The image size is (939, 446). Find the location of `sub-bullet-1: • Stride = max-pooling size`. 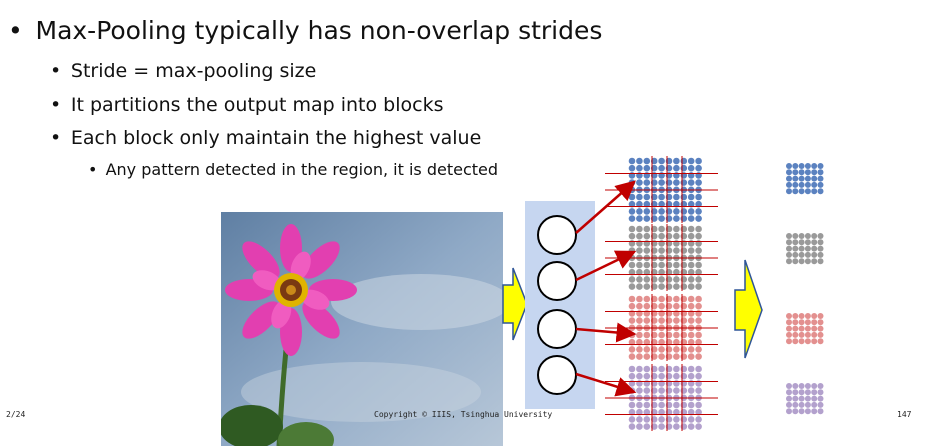

sub-bullet-1: • Stride = max-pooling size is located at coordinates (183, 71).